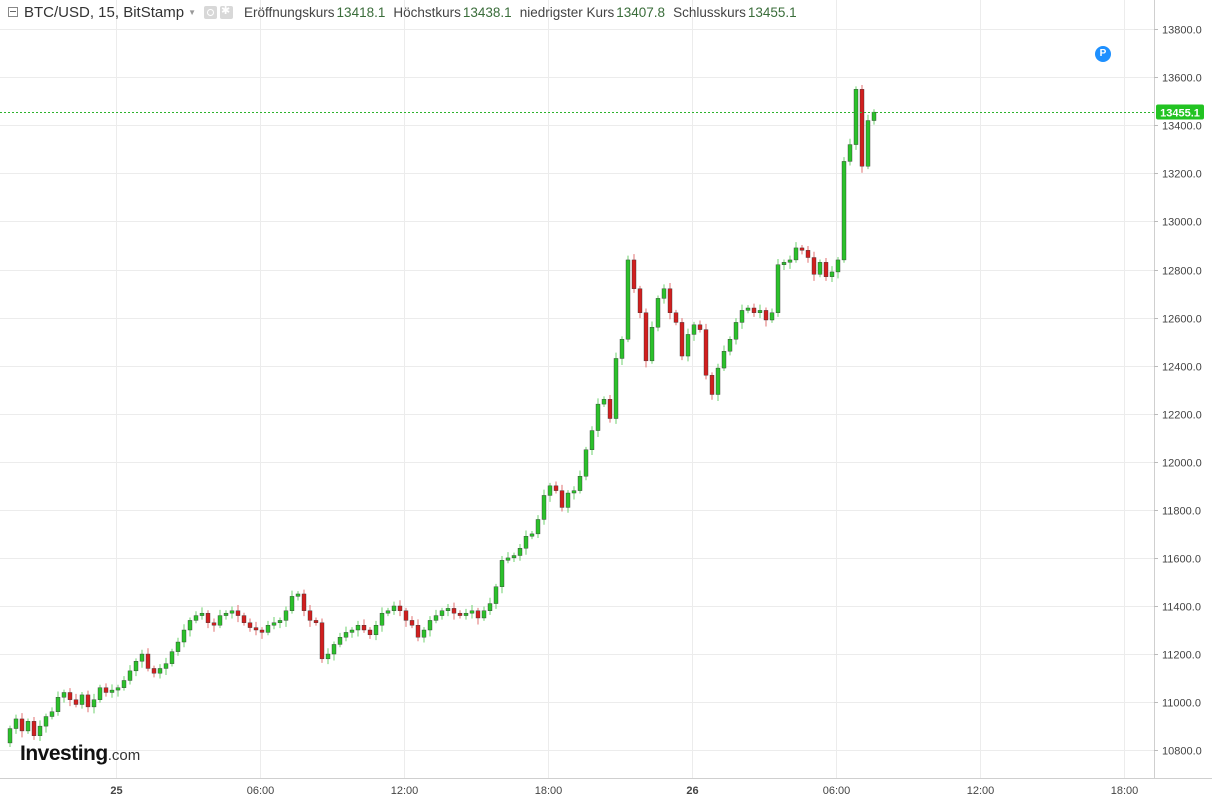 Image resolution: width=1212 pixels, height=801 pixels. I want to click on investing-logo: Investing.com, so click(80, 754).